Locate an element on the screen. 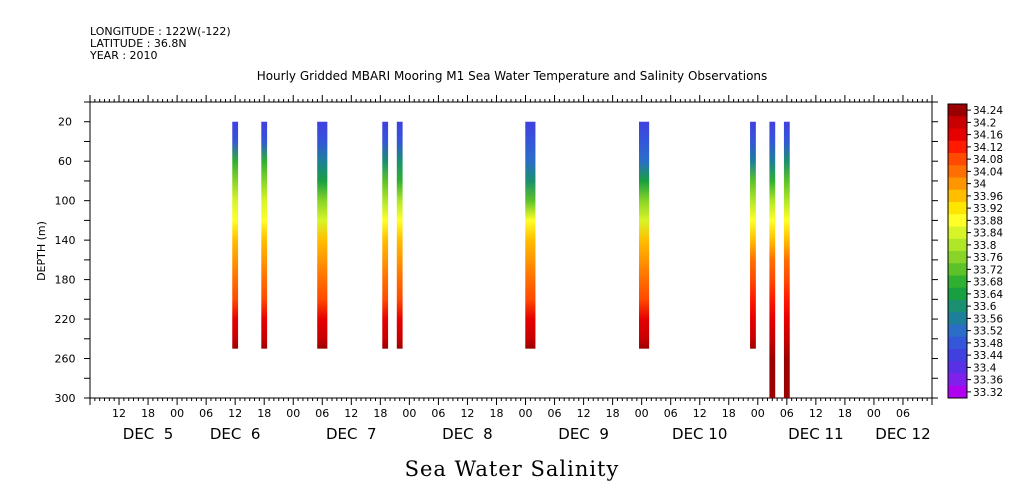 This screenshot has width=1009, height=504. x-day-label: DEC 10 is located at coordinates (699, 434).